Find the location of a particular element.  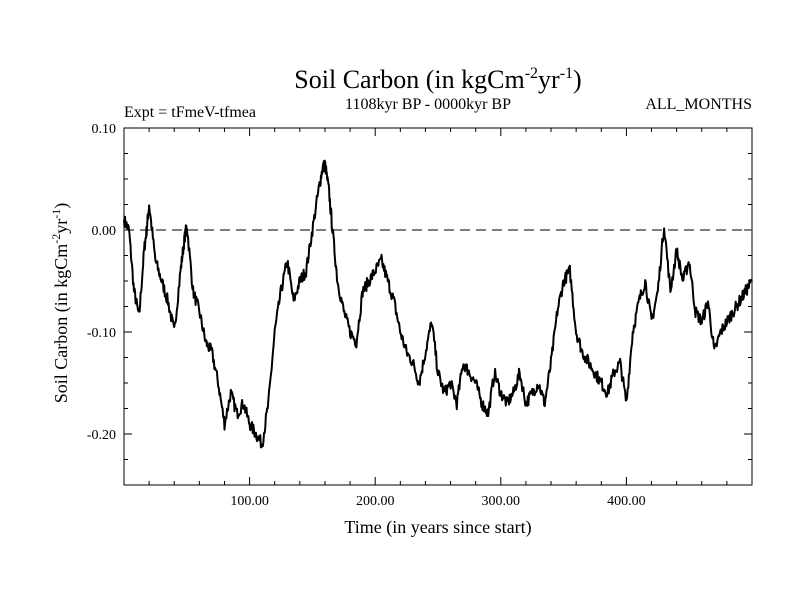

x-axis-label: Time (in years since start) is located at coordinates (437, 527).